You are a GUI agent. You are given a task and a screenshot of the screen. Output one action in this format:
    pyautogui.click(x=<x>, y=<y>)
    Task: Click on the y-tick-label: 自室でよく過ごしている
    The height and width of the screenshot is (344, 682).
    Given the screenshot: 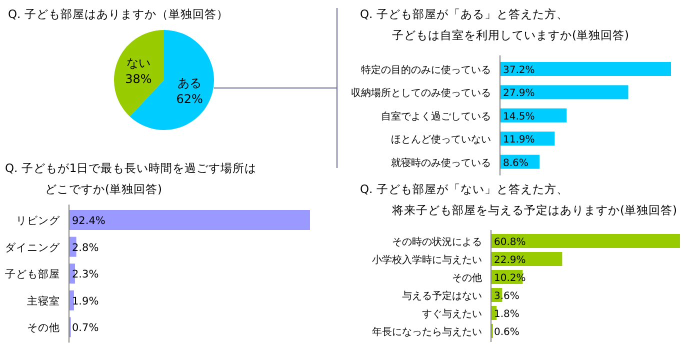 What is the action you would take?
    pyautogui.click(x=436, y=116)
    